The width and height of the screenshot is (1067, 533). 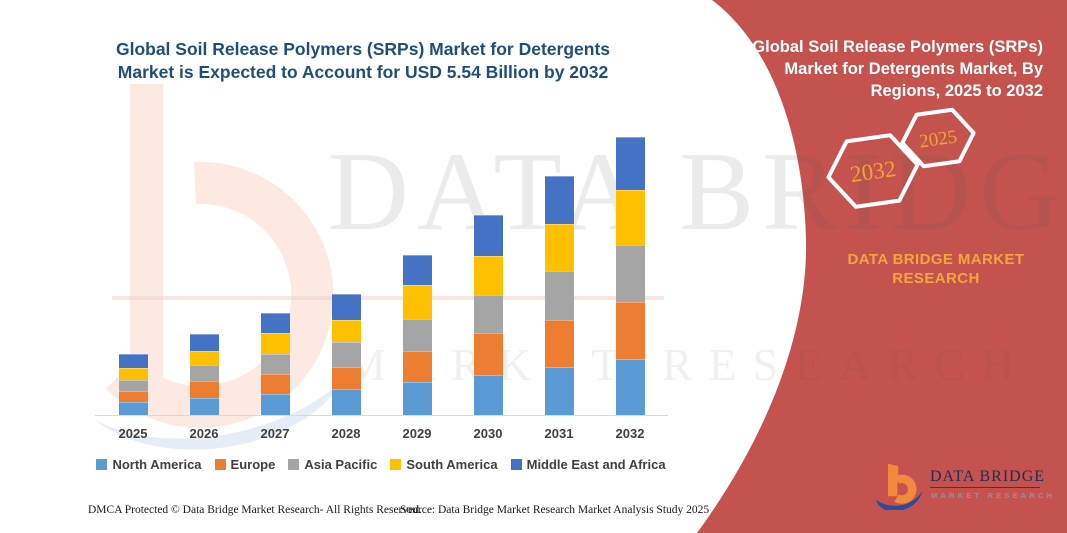 What do you see at coordinates (133, 433) in the screenshot?
I see `x-axis-tick-label: 2025` at bounding box center [133, 433].